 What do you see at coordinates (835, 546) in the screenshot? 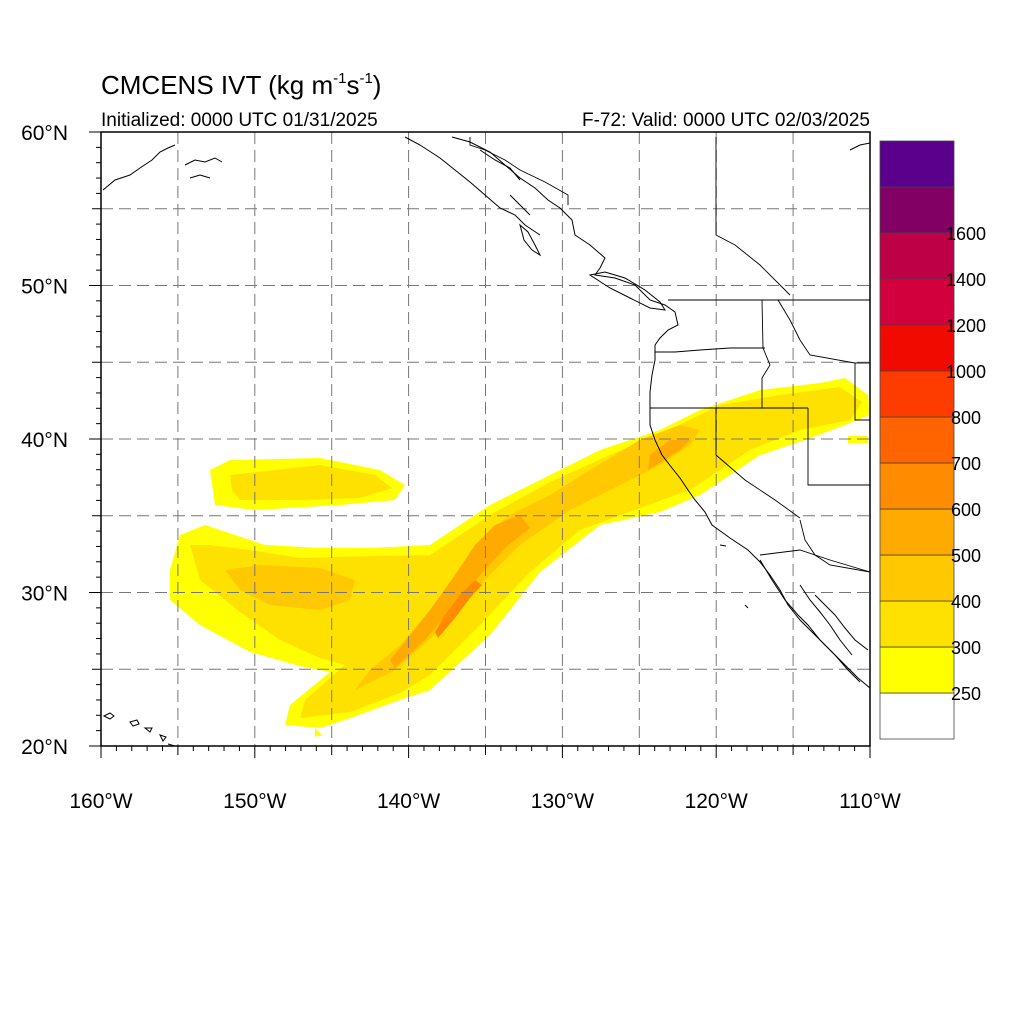
I see `arizona-border` at bounding box center [835, 546].